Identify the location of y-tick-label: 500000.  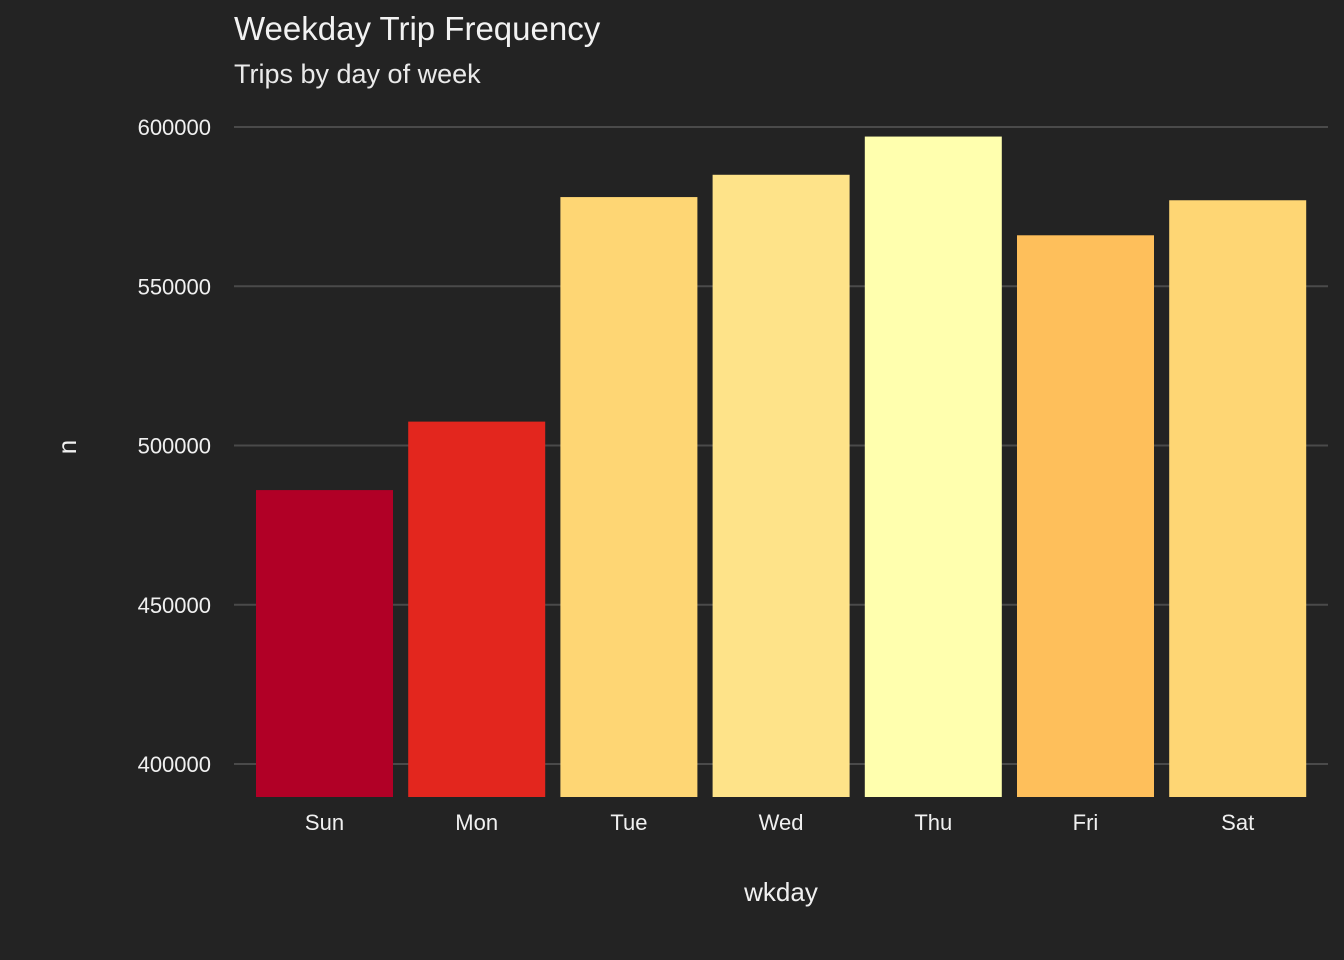
(174, 446).